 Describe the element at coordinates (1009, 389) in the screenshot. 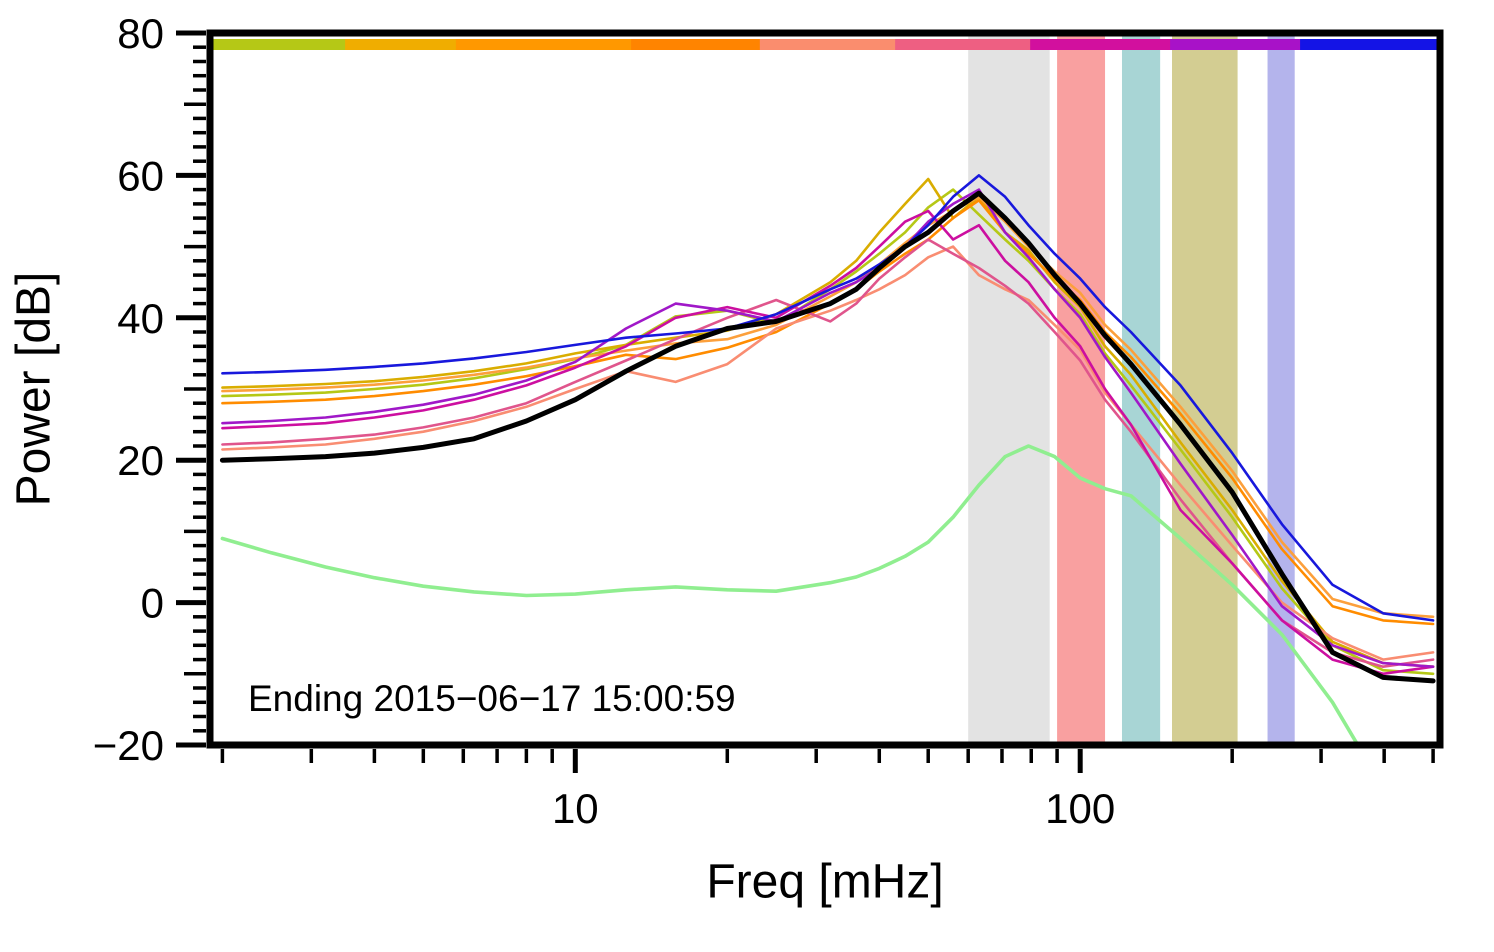

I see `band-gray` at that location.